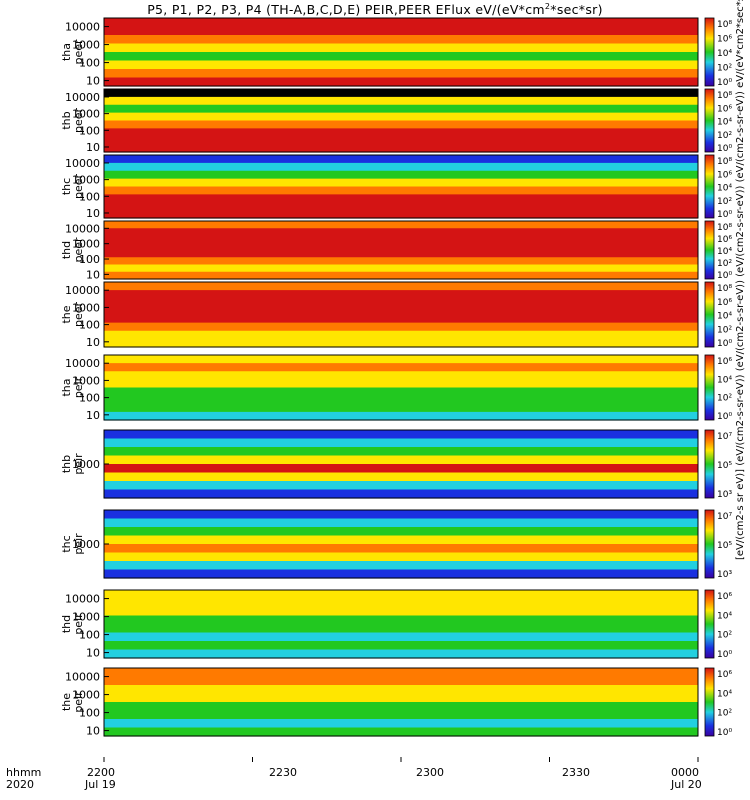  I want to click on time-tick-3-top: 2330, so click(576, 772).